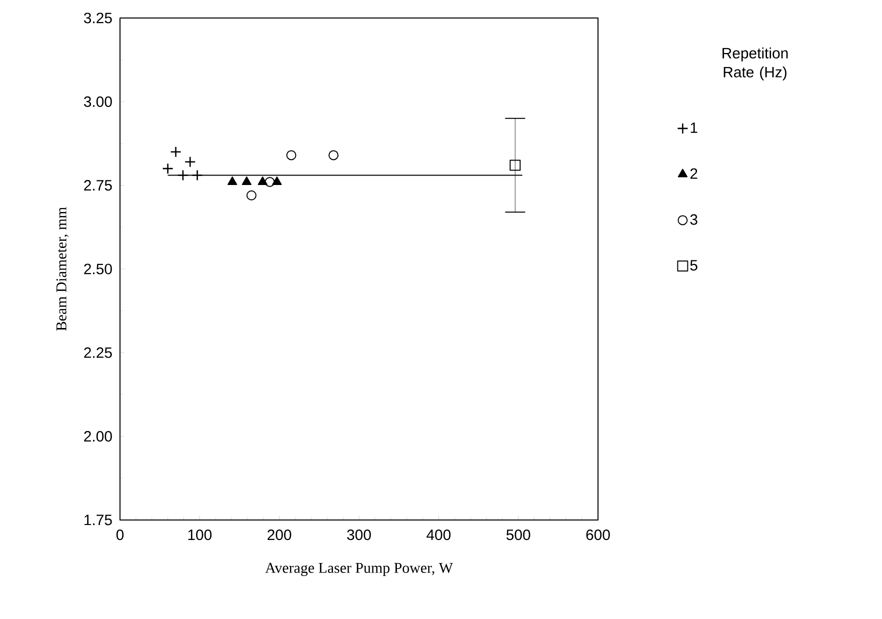 Image resolution: width=882 pixels, height=619 pixels. I want to click on y-tick-label: 2.50, so click(98, 269).